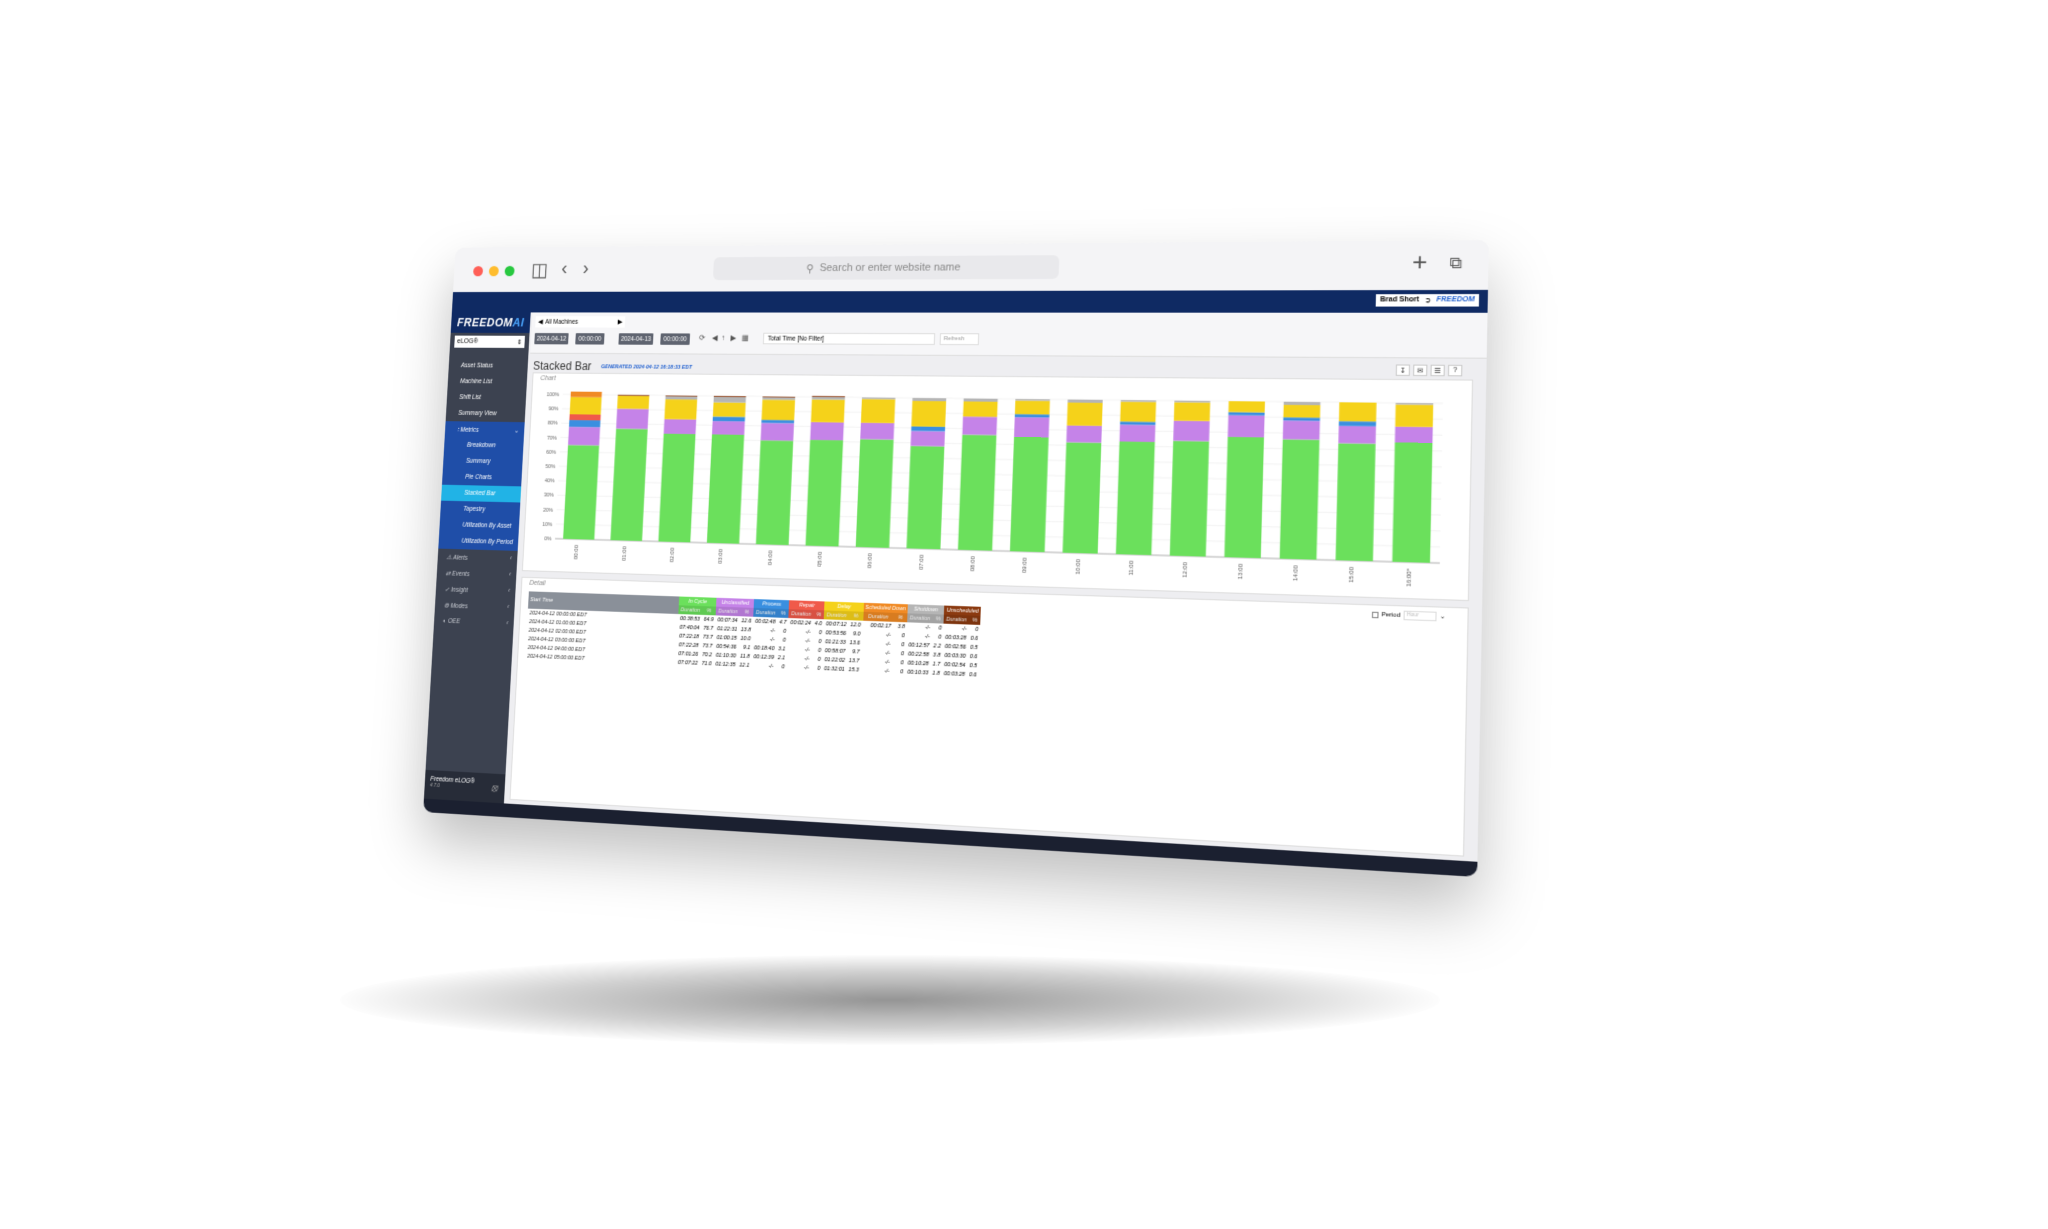 The height and width of the screenshot is (1229, 2048). Describe the element at coordinates (1437, 370) in the screenshot. I see `list-icon: ☰` at that location.